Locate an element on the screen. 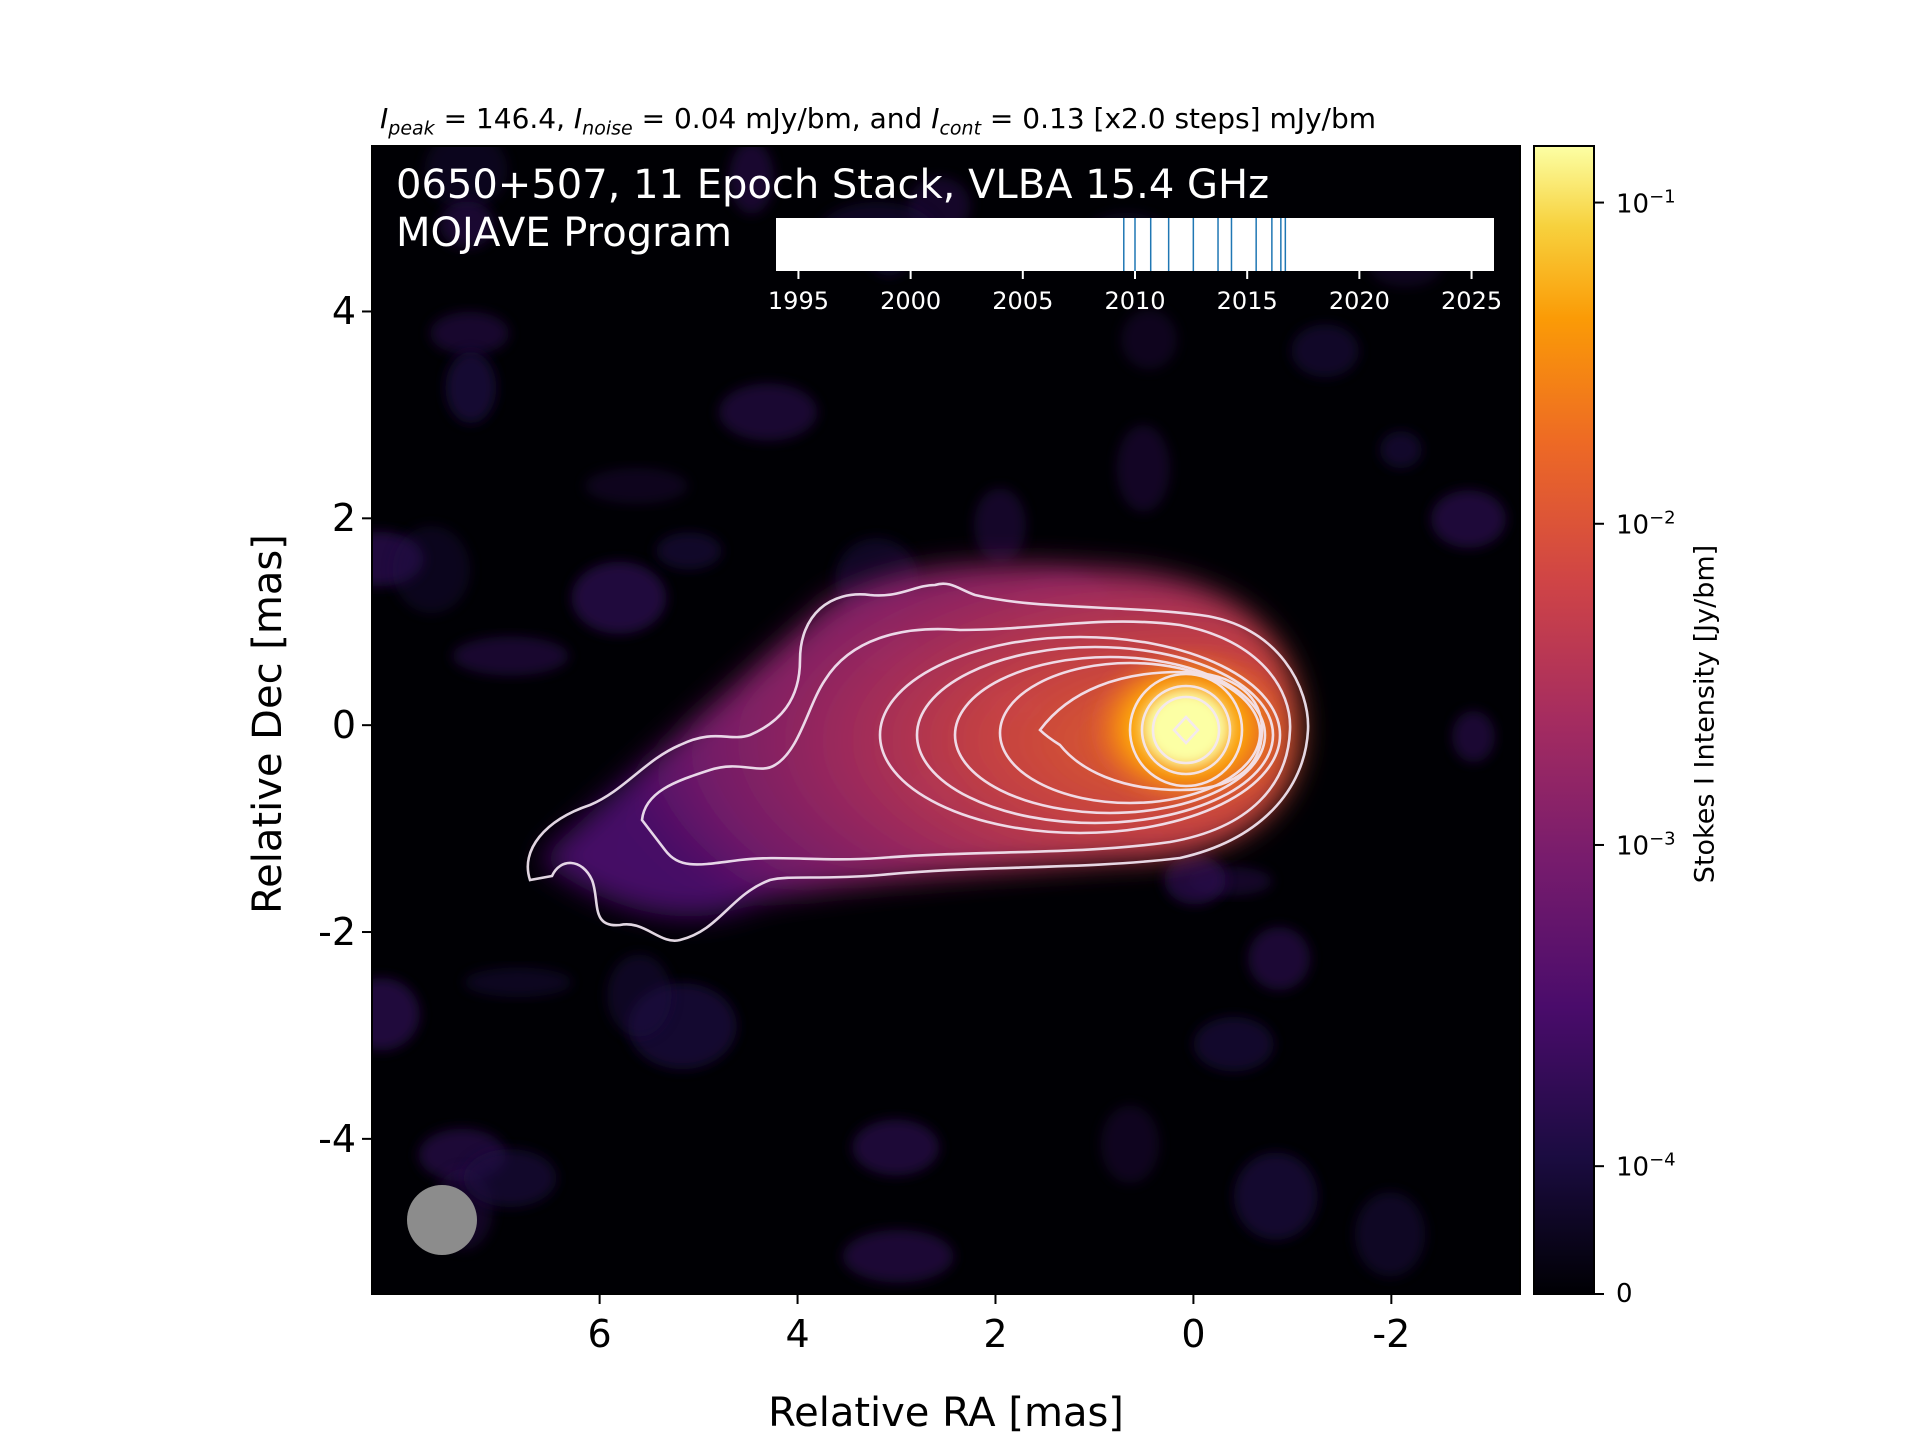  x-tick-label: 2 is located at coordinates (995, 1334).